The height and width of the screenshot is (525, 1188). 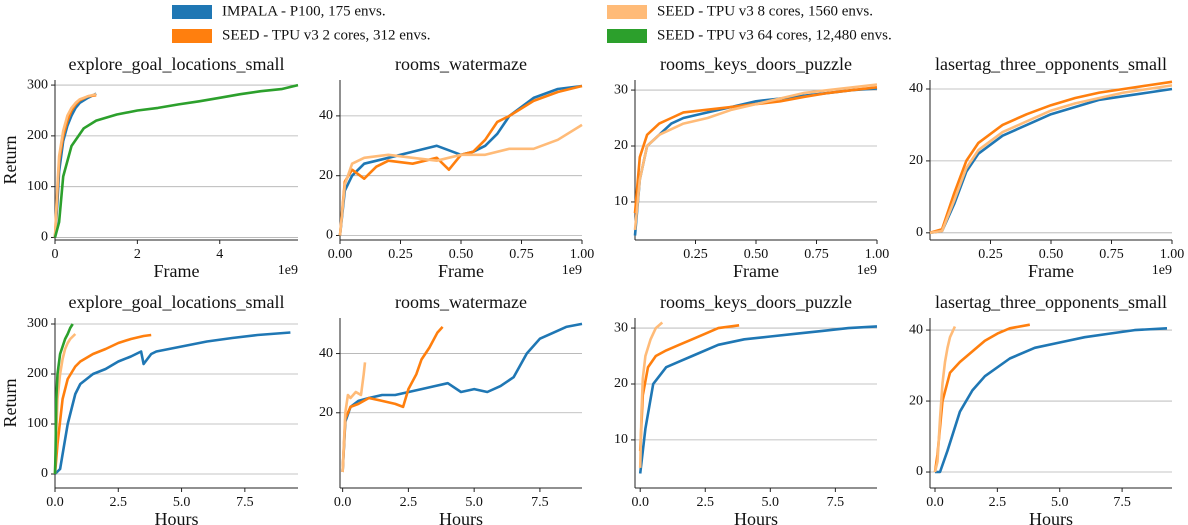 I want to click on y-tick-label: 300, so click(x=37, y=84).